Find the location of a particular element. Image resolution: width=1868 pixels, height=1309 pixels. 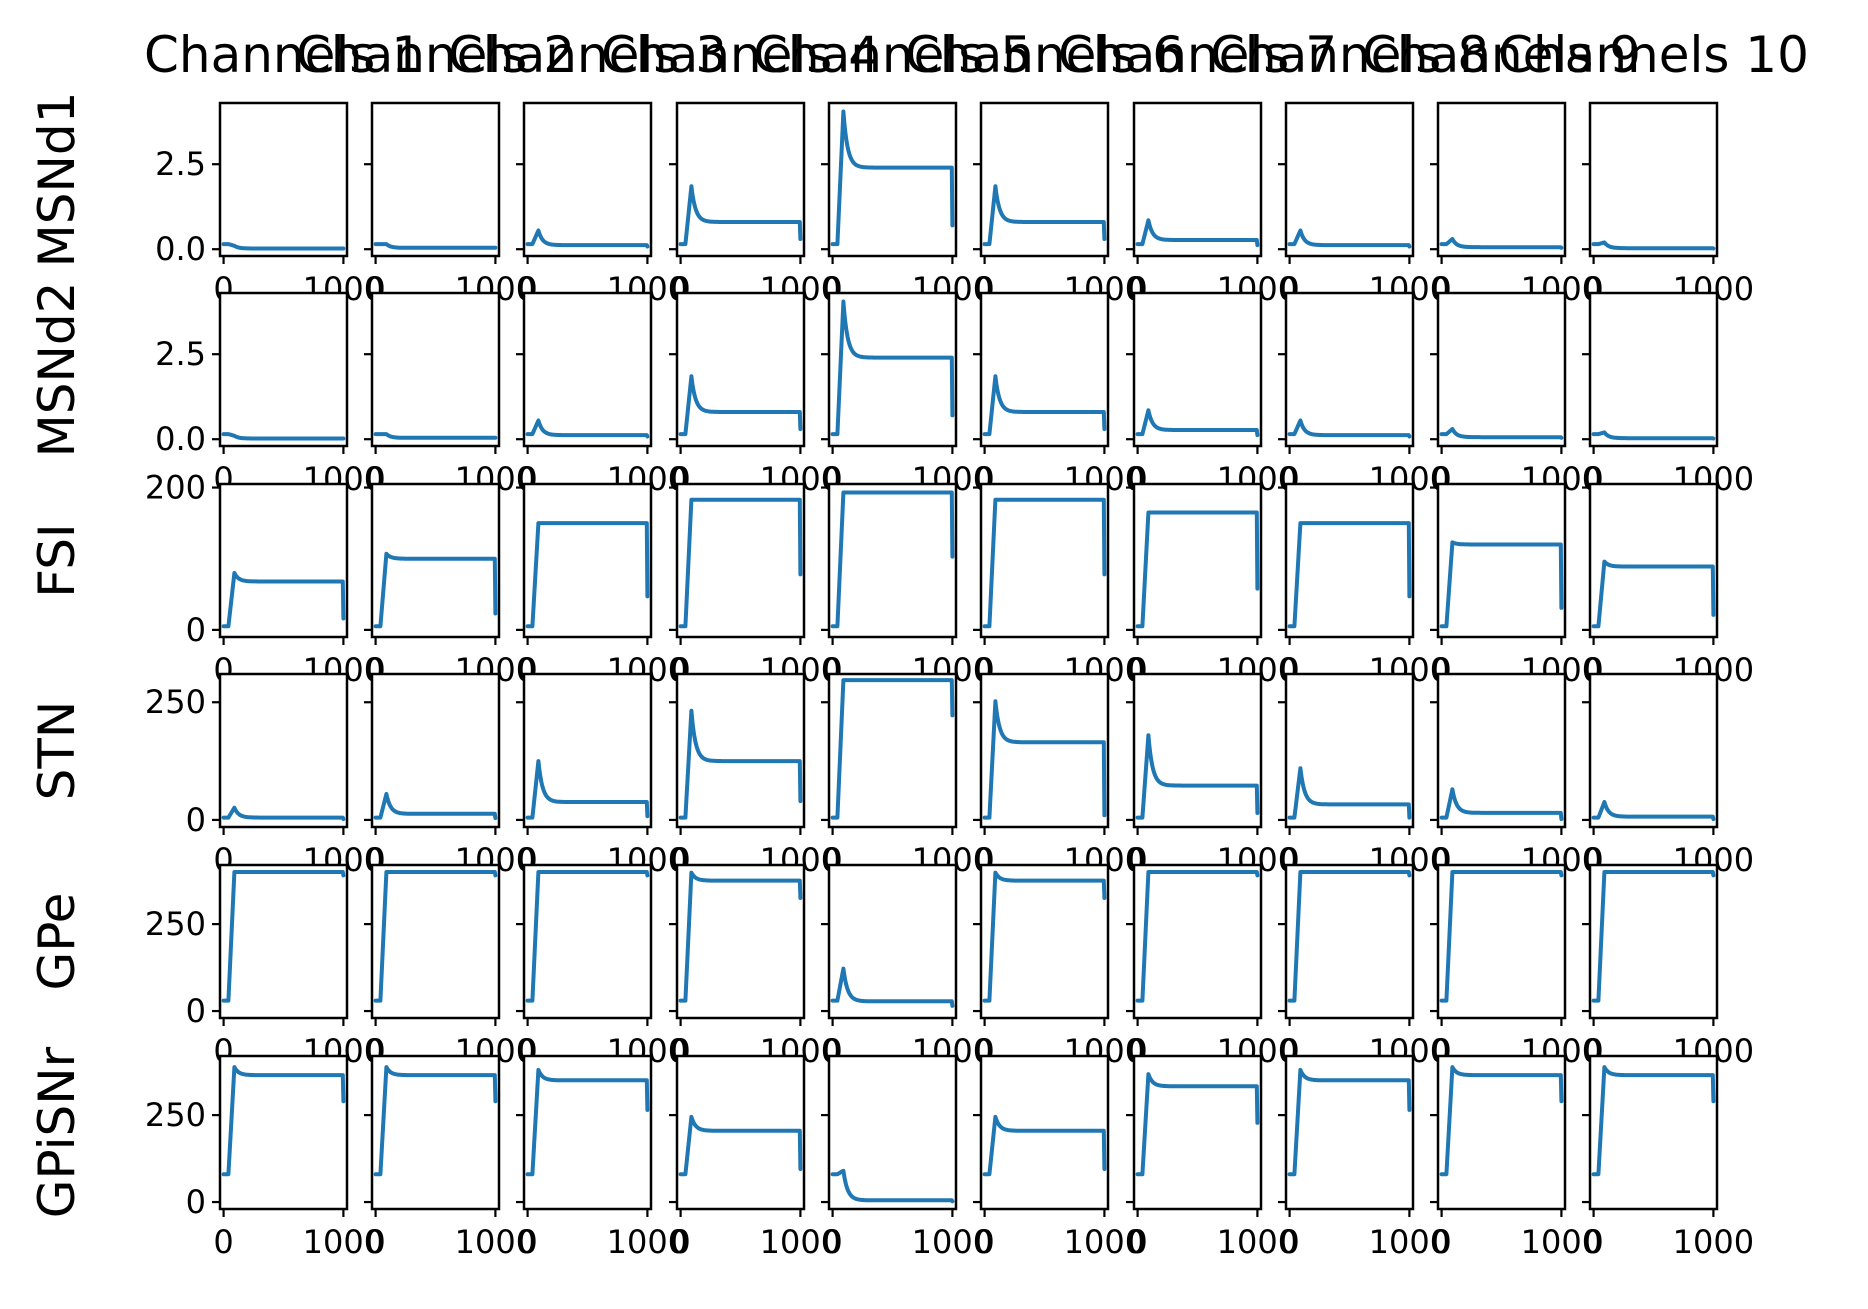

column-title: Channels 2 is located at coordinates (435, 55).